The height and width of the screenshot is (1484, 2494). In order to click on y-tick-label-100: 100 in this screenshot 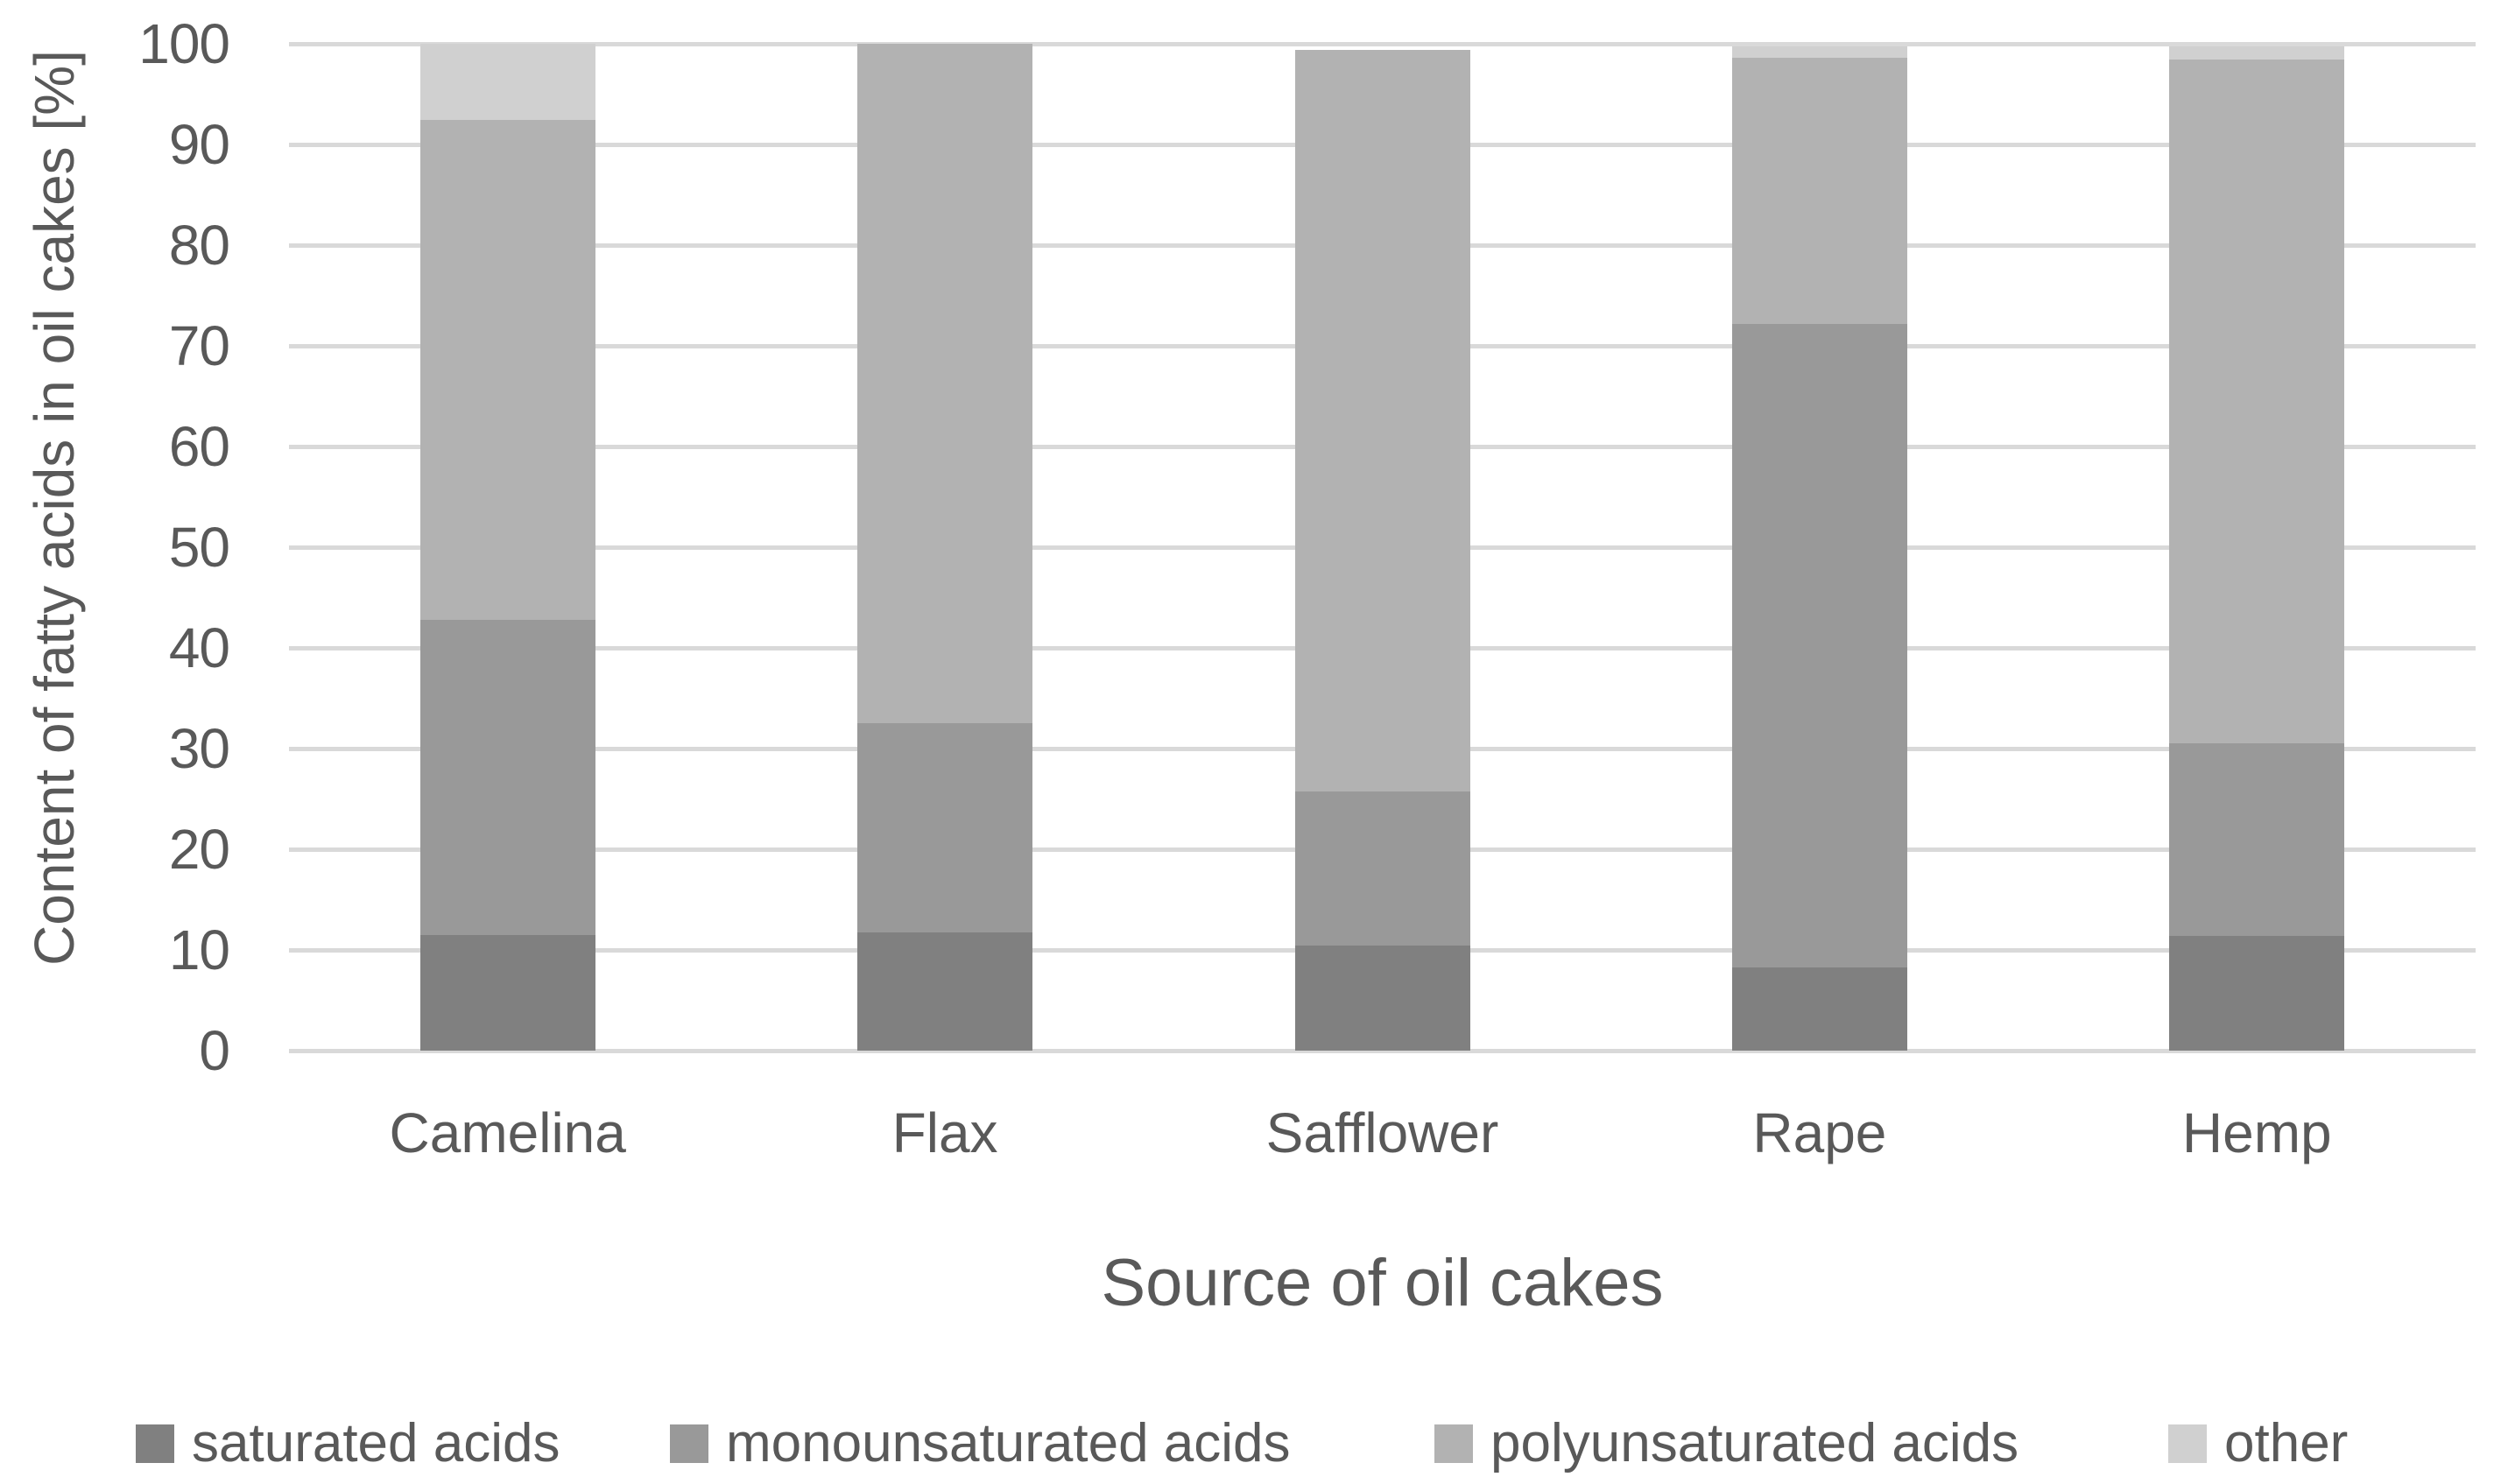, I will do `click(184, 43)`.